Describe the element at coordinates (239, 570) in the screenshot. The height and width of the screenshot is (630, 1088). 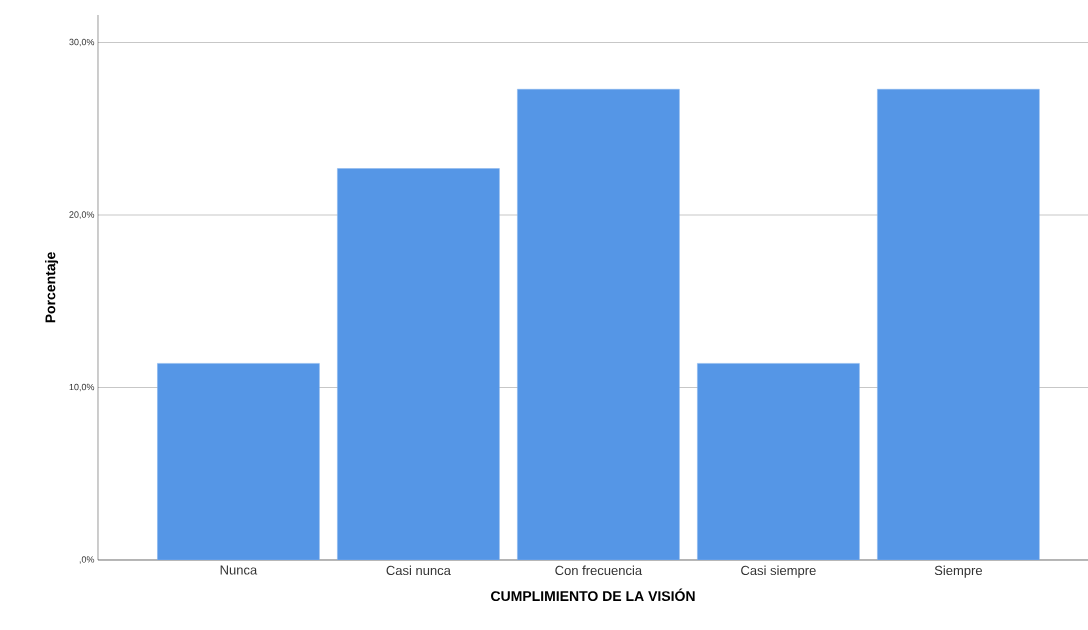
I see `x-tick-label: Nunca` at that location.